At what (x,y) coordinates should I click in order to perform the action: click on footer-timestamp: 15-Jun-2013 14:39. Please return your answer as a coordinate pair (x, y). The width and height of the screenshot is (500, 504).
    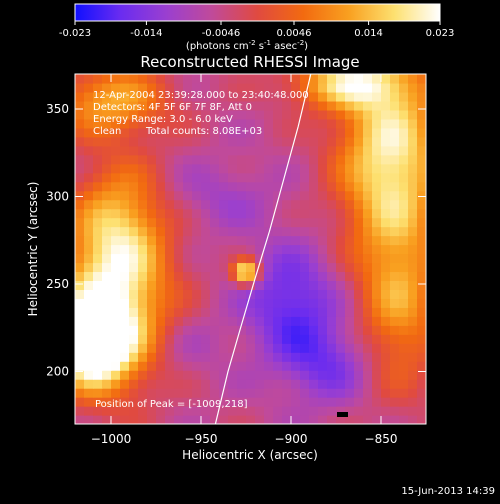
    Looking at the image, I should click on (448, 491).